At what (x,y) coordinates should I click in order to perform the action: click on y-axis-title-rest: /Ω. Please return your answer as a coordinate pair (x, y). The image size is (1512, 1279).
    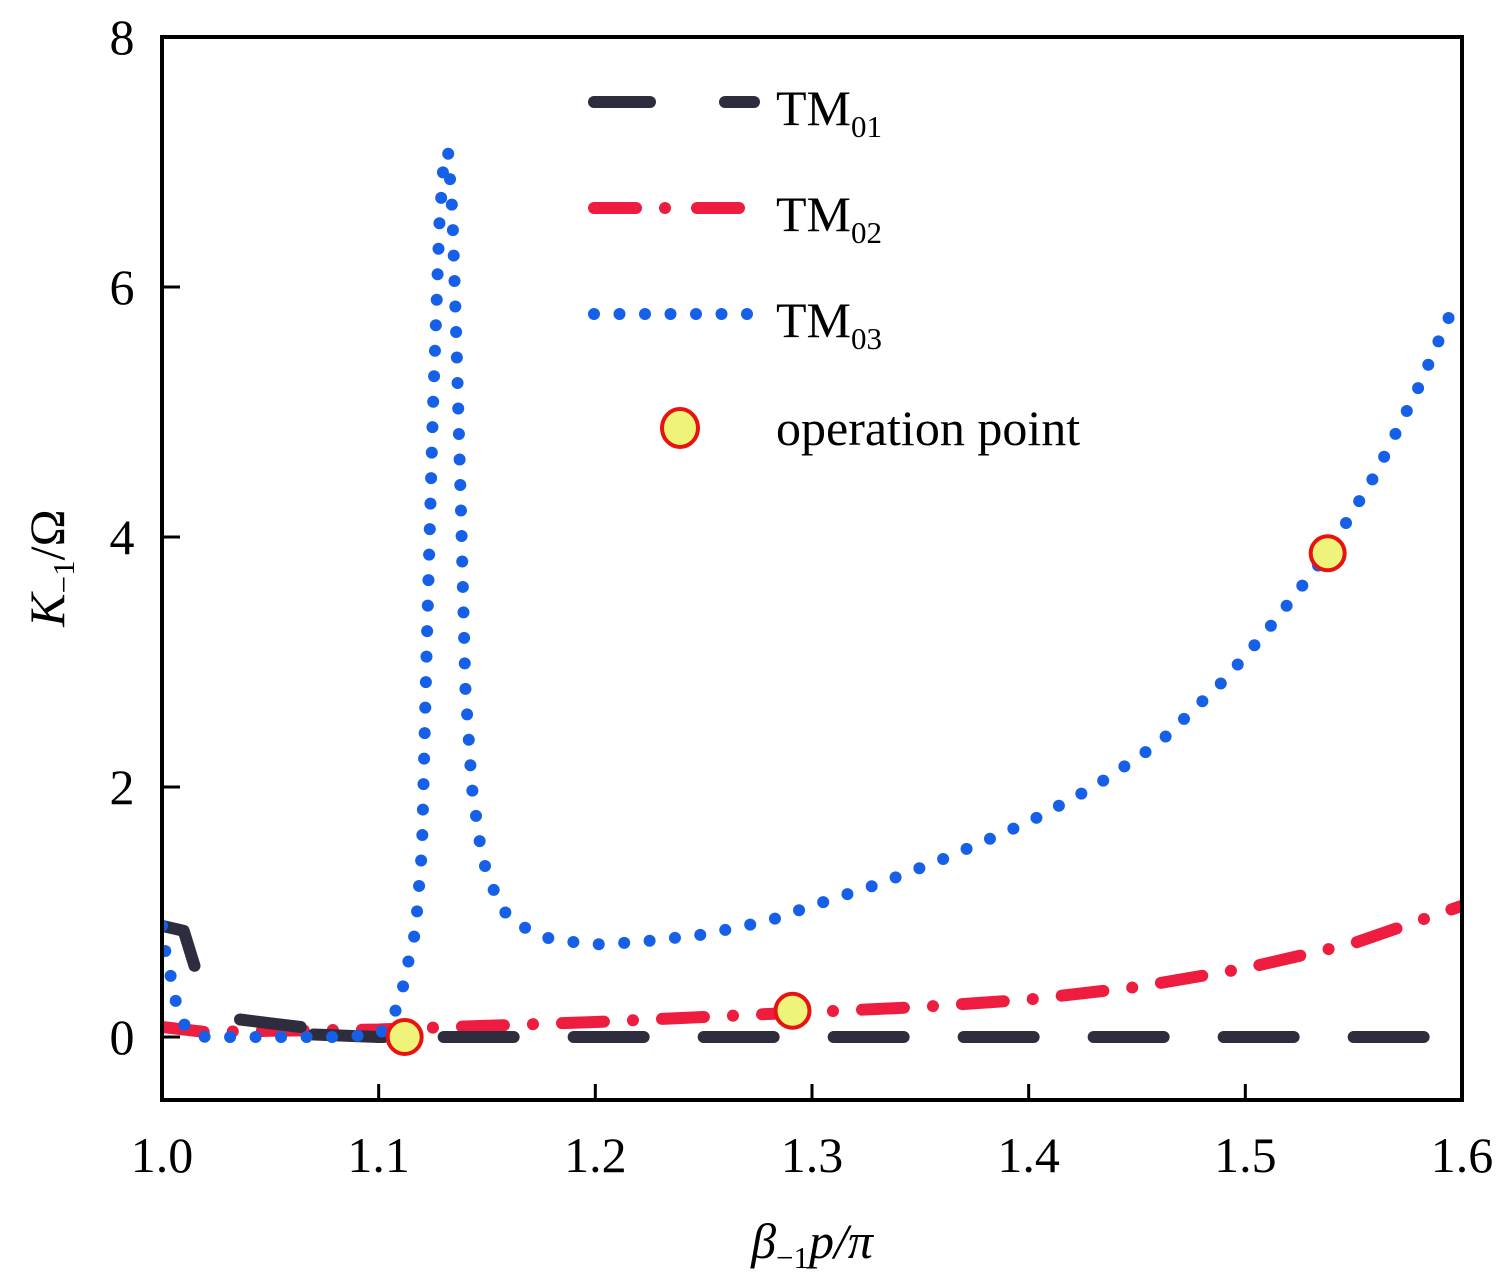
    Looking at the image, I should click on (47, 534).